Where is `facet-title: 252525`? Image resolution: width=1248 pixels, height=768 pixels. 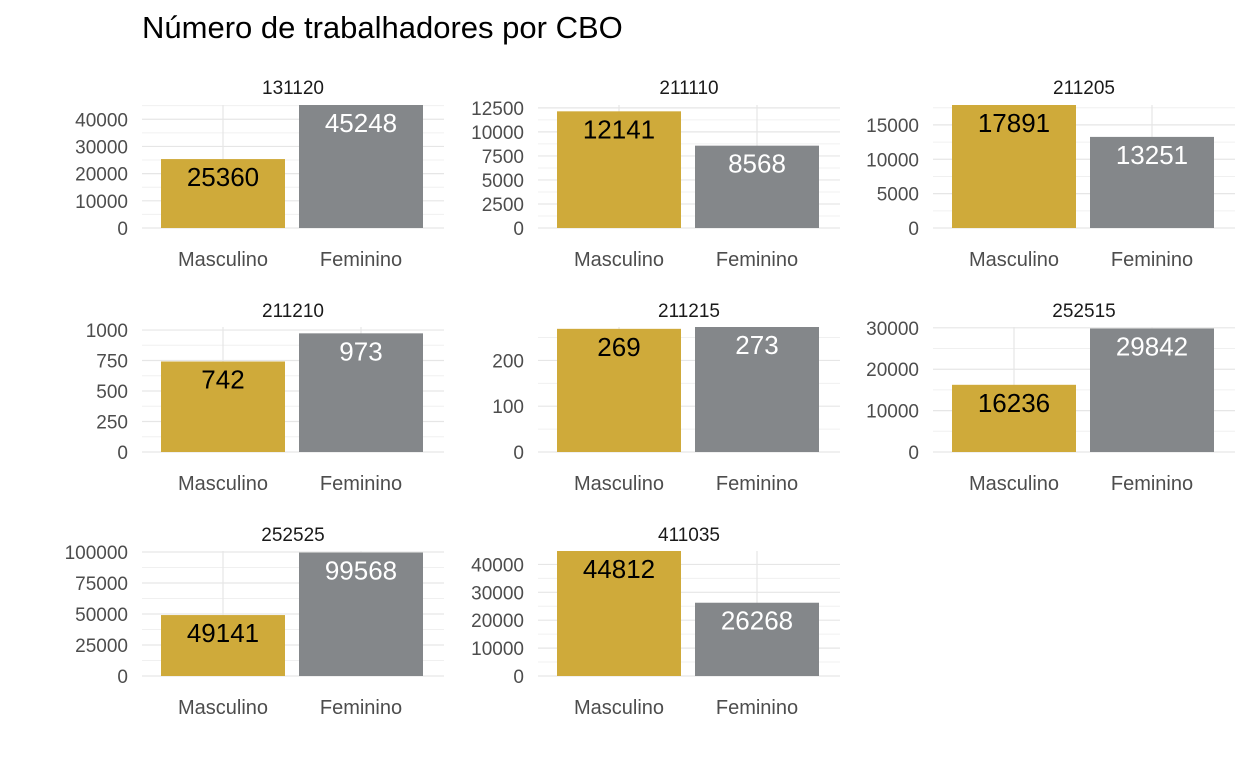
facet-title: 252525 is located at coordinates (292, 535).